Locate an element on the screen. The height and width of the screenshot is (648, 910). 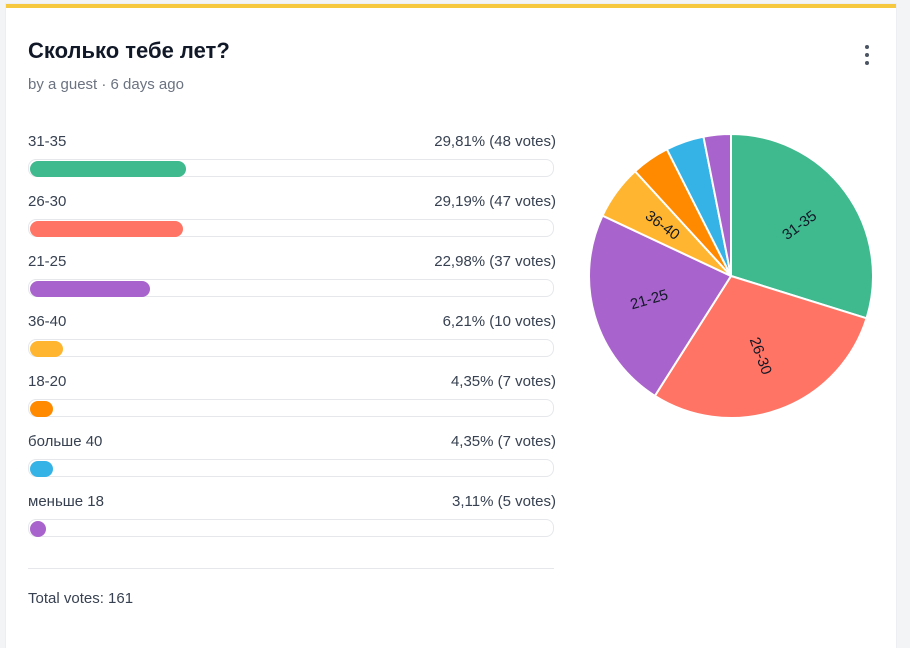
option-stat: 29,19% (47 votes) is located at coordinates (495, 201).